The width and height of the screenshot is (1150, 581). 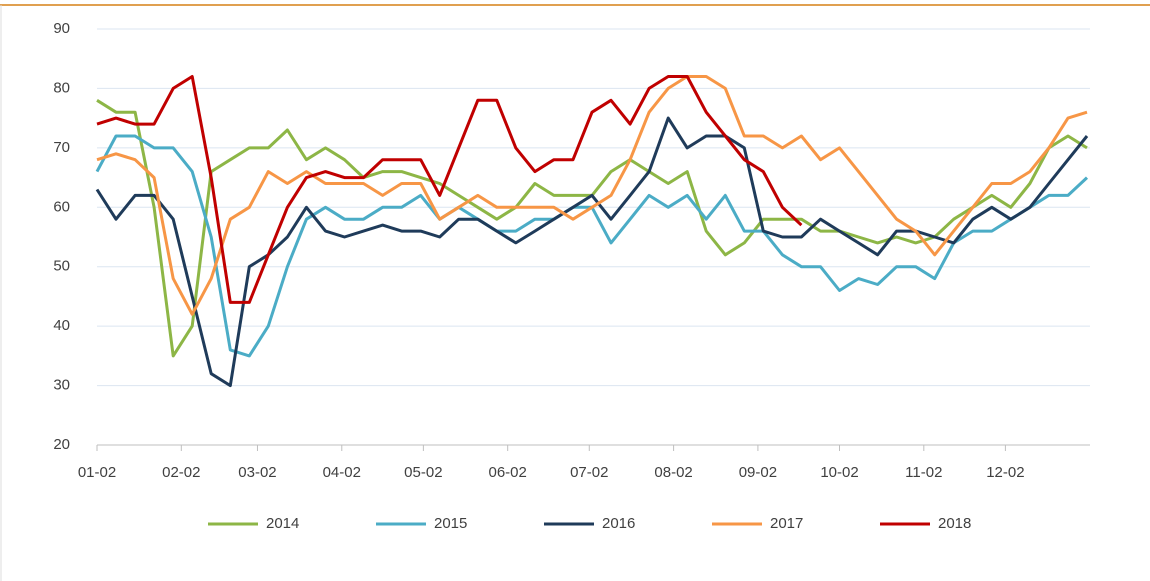 I want to click on legend-label: 2017, so click(x=786, y=523).